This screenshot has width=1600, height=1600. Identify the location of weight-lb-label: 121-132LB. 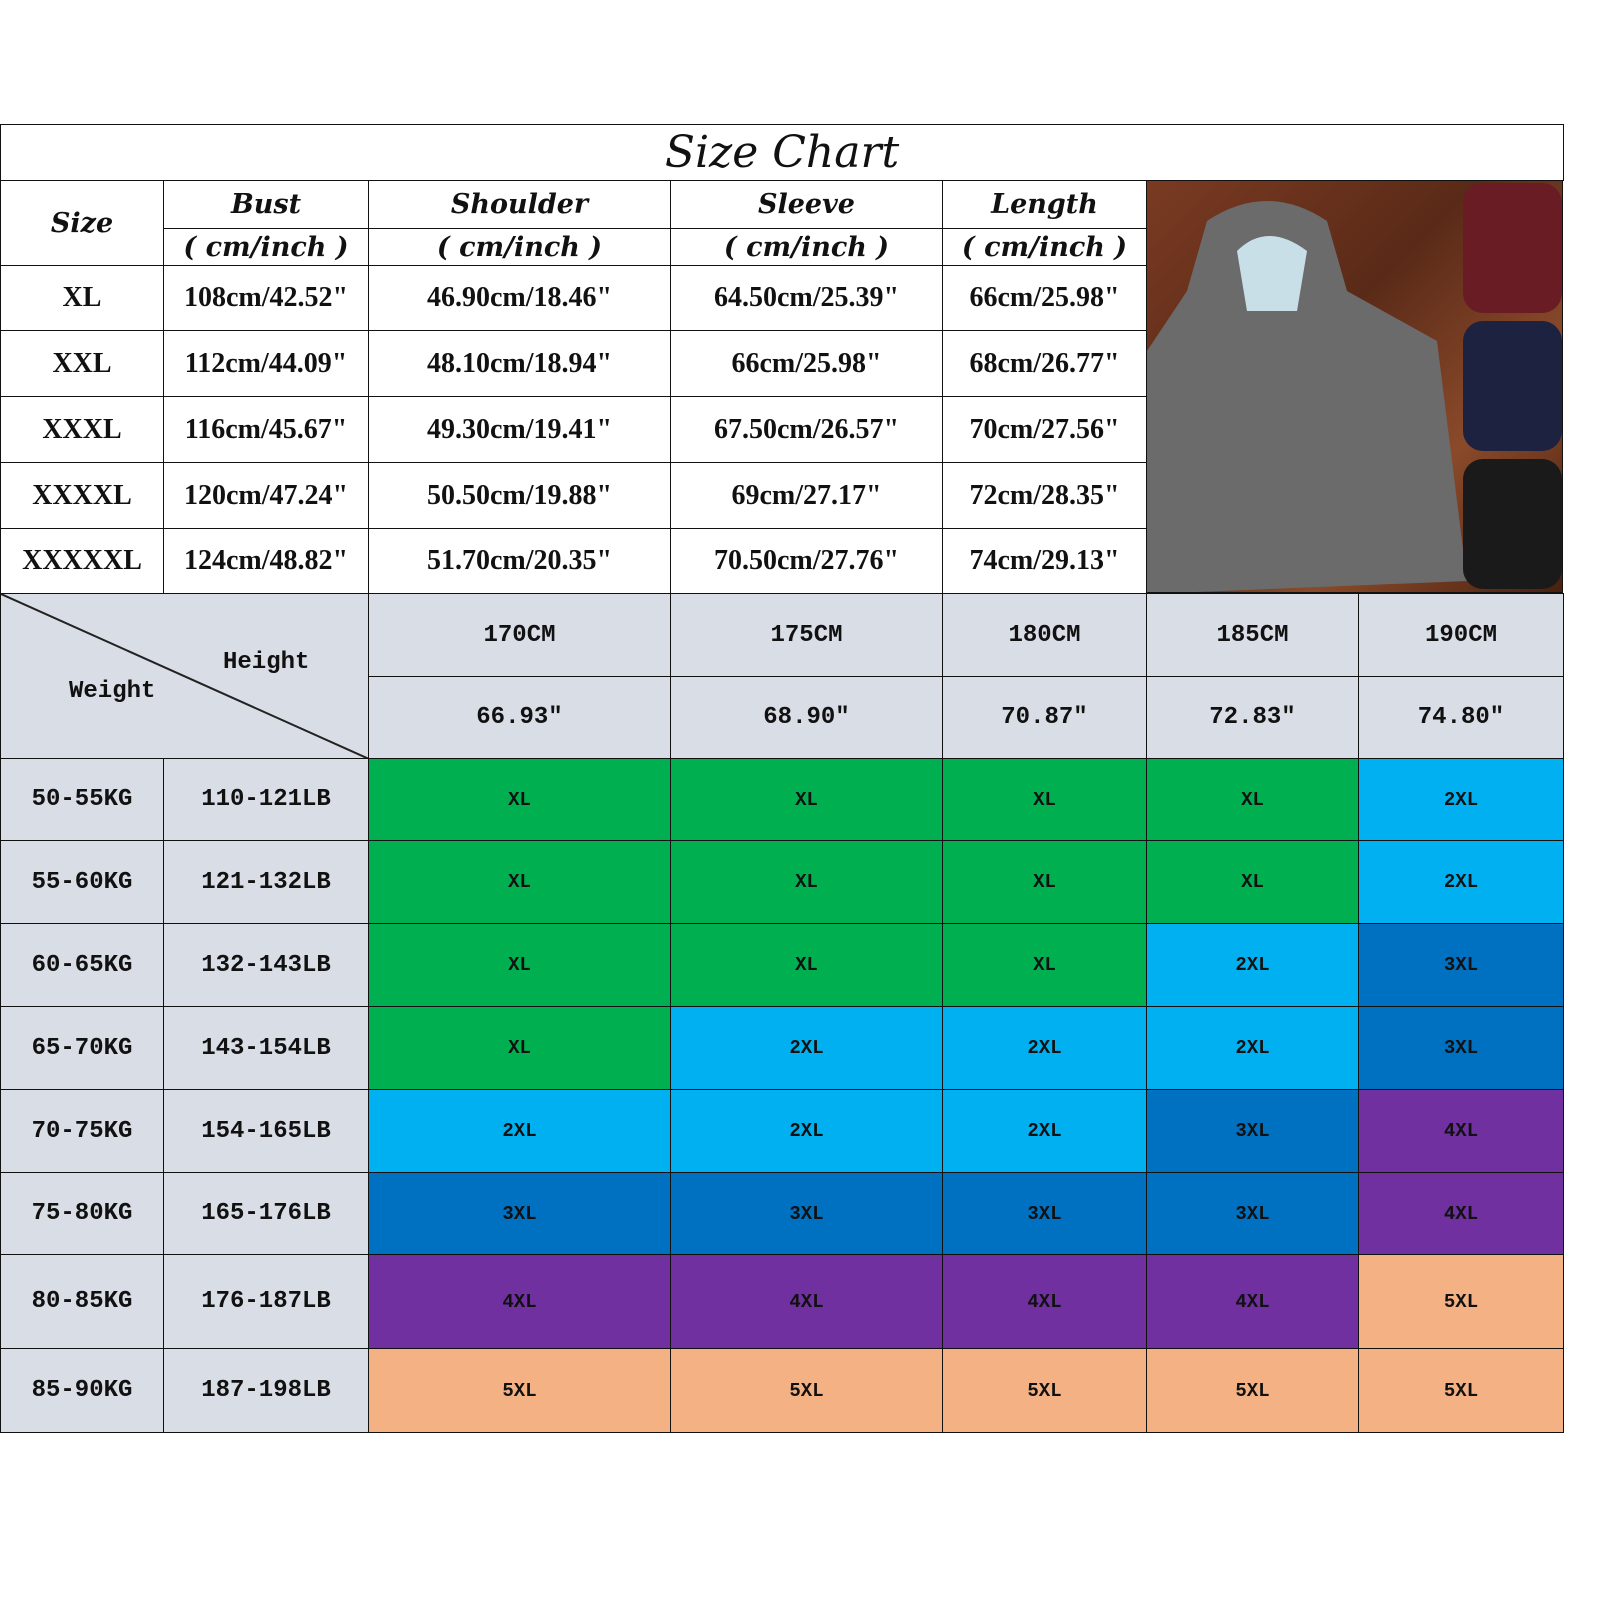
(266, 882).